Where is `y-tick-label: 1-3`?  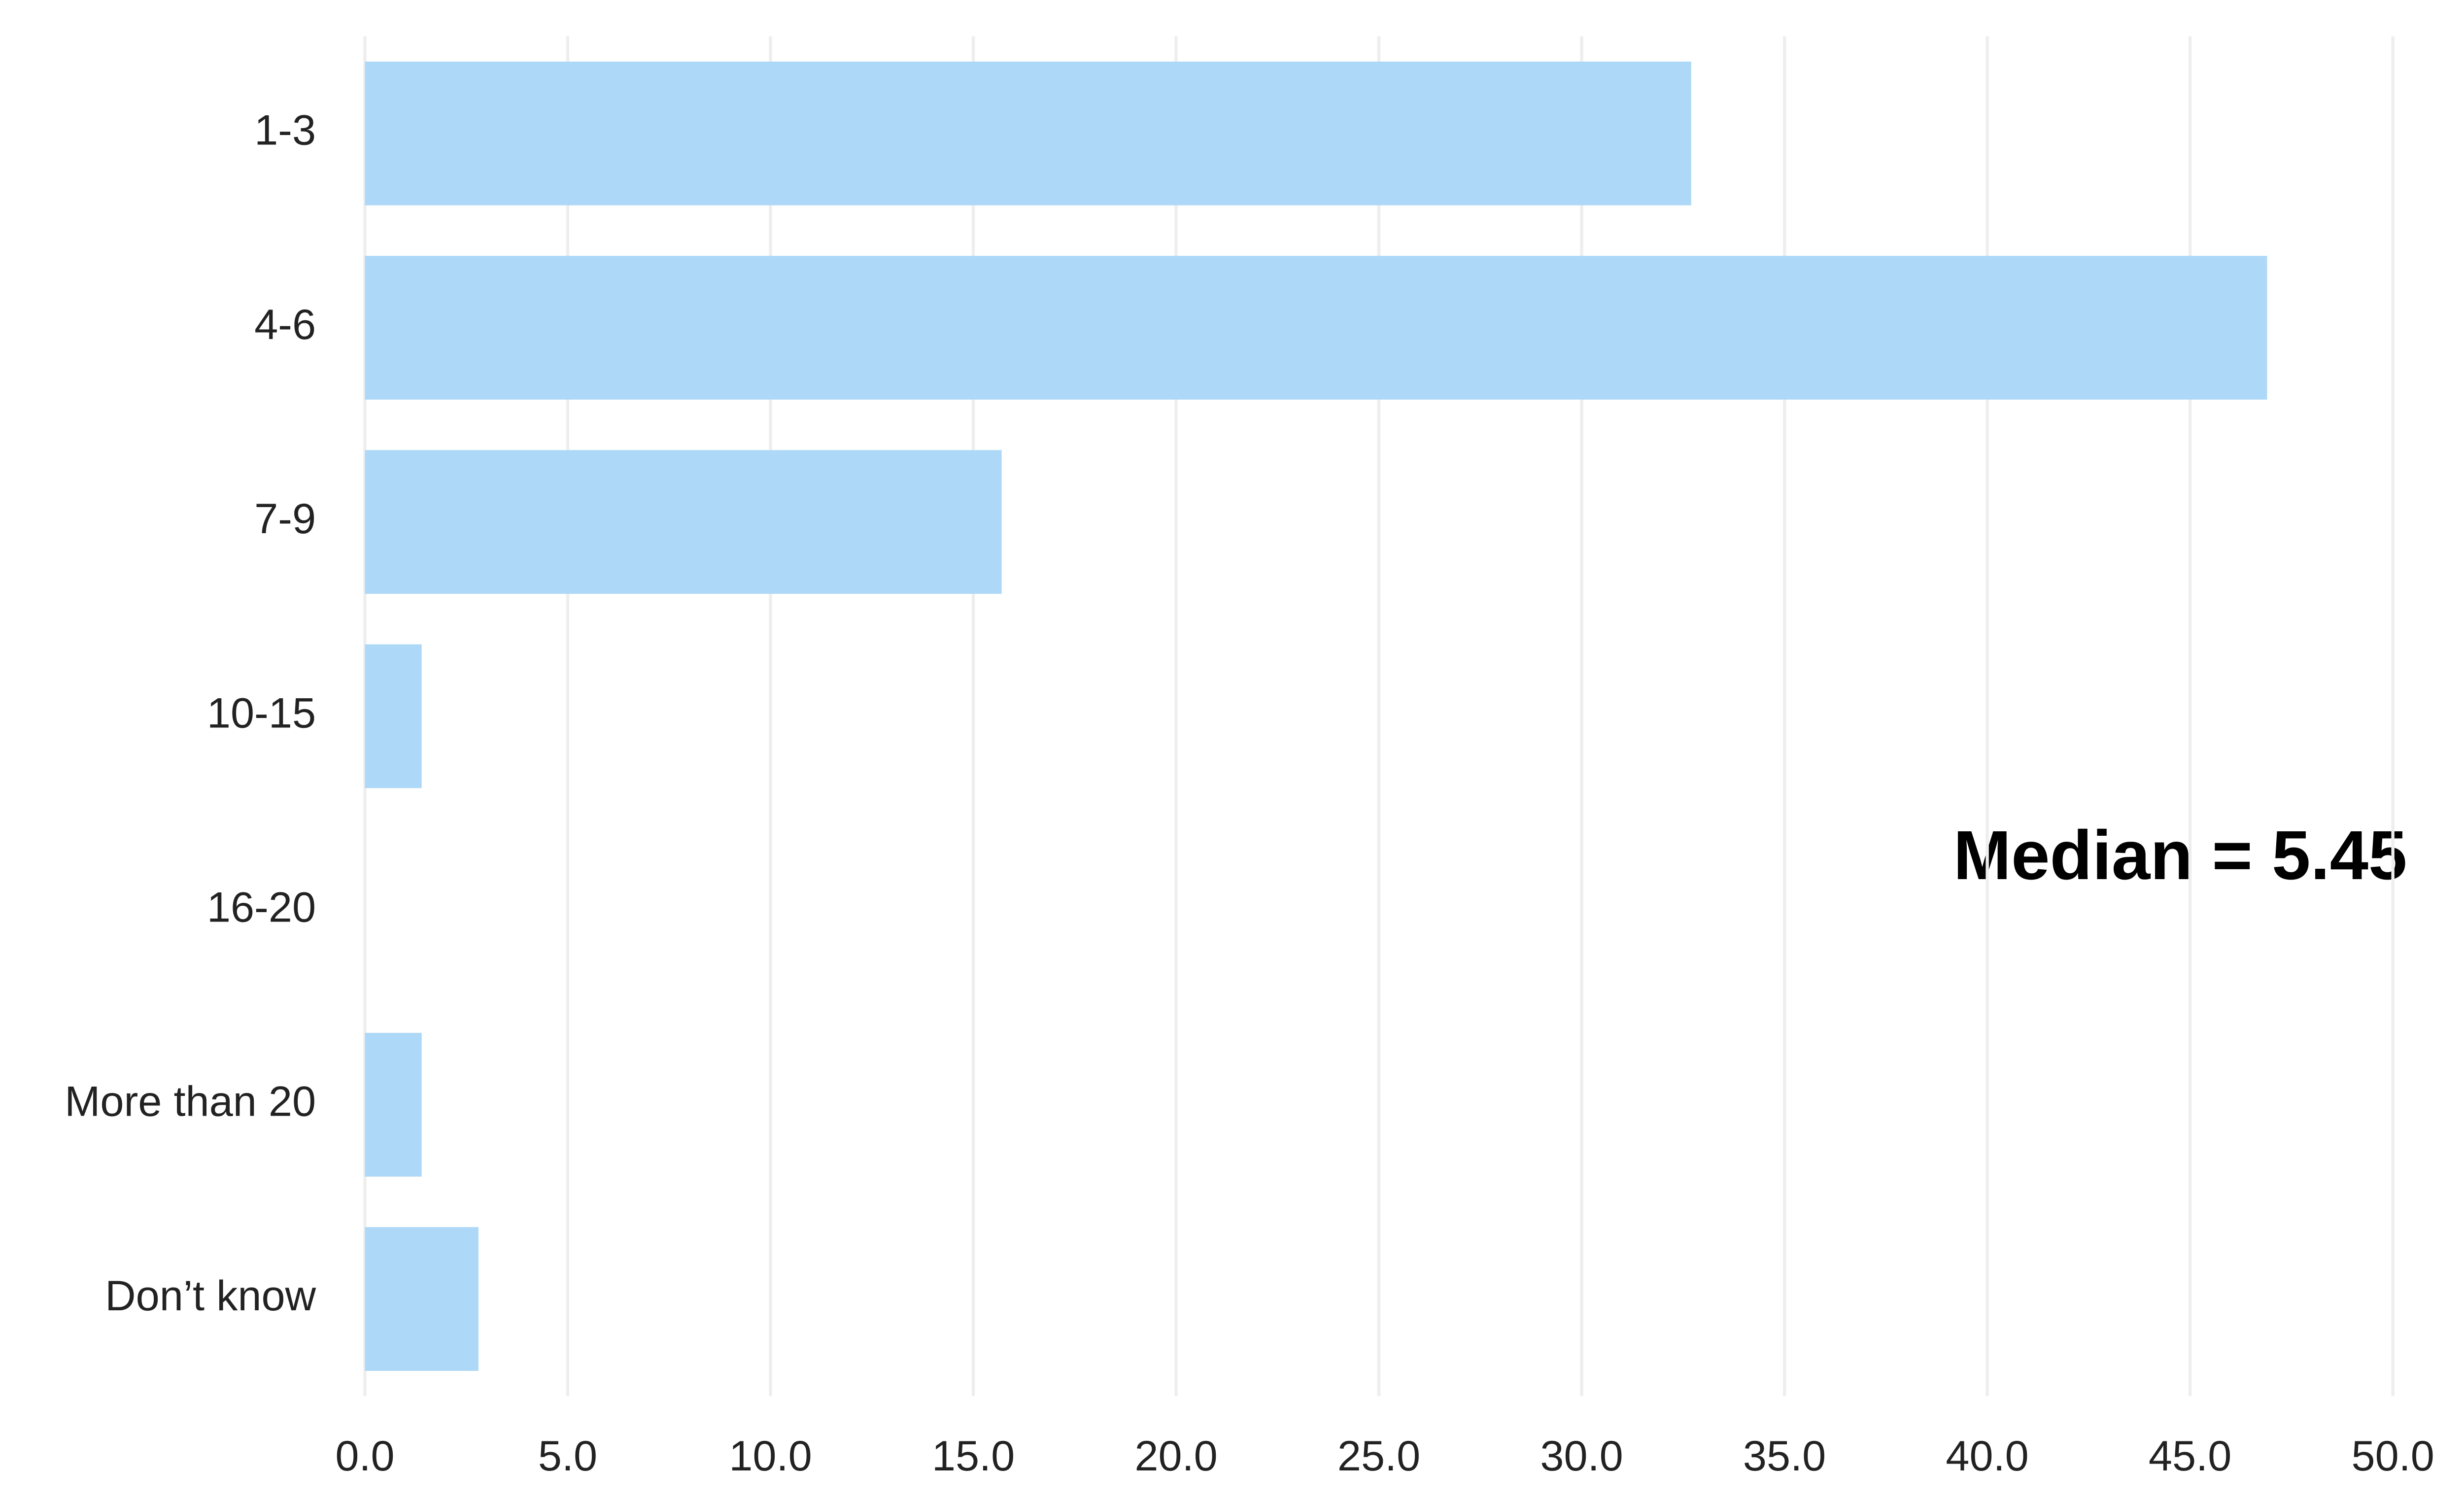
y-tick-label: 1-3 is located at coordinates (285, 130).